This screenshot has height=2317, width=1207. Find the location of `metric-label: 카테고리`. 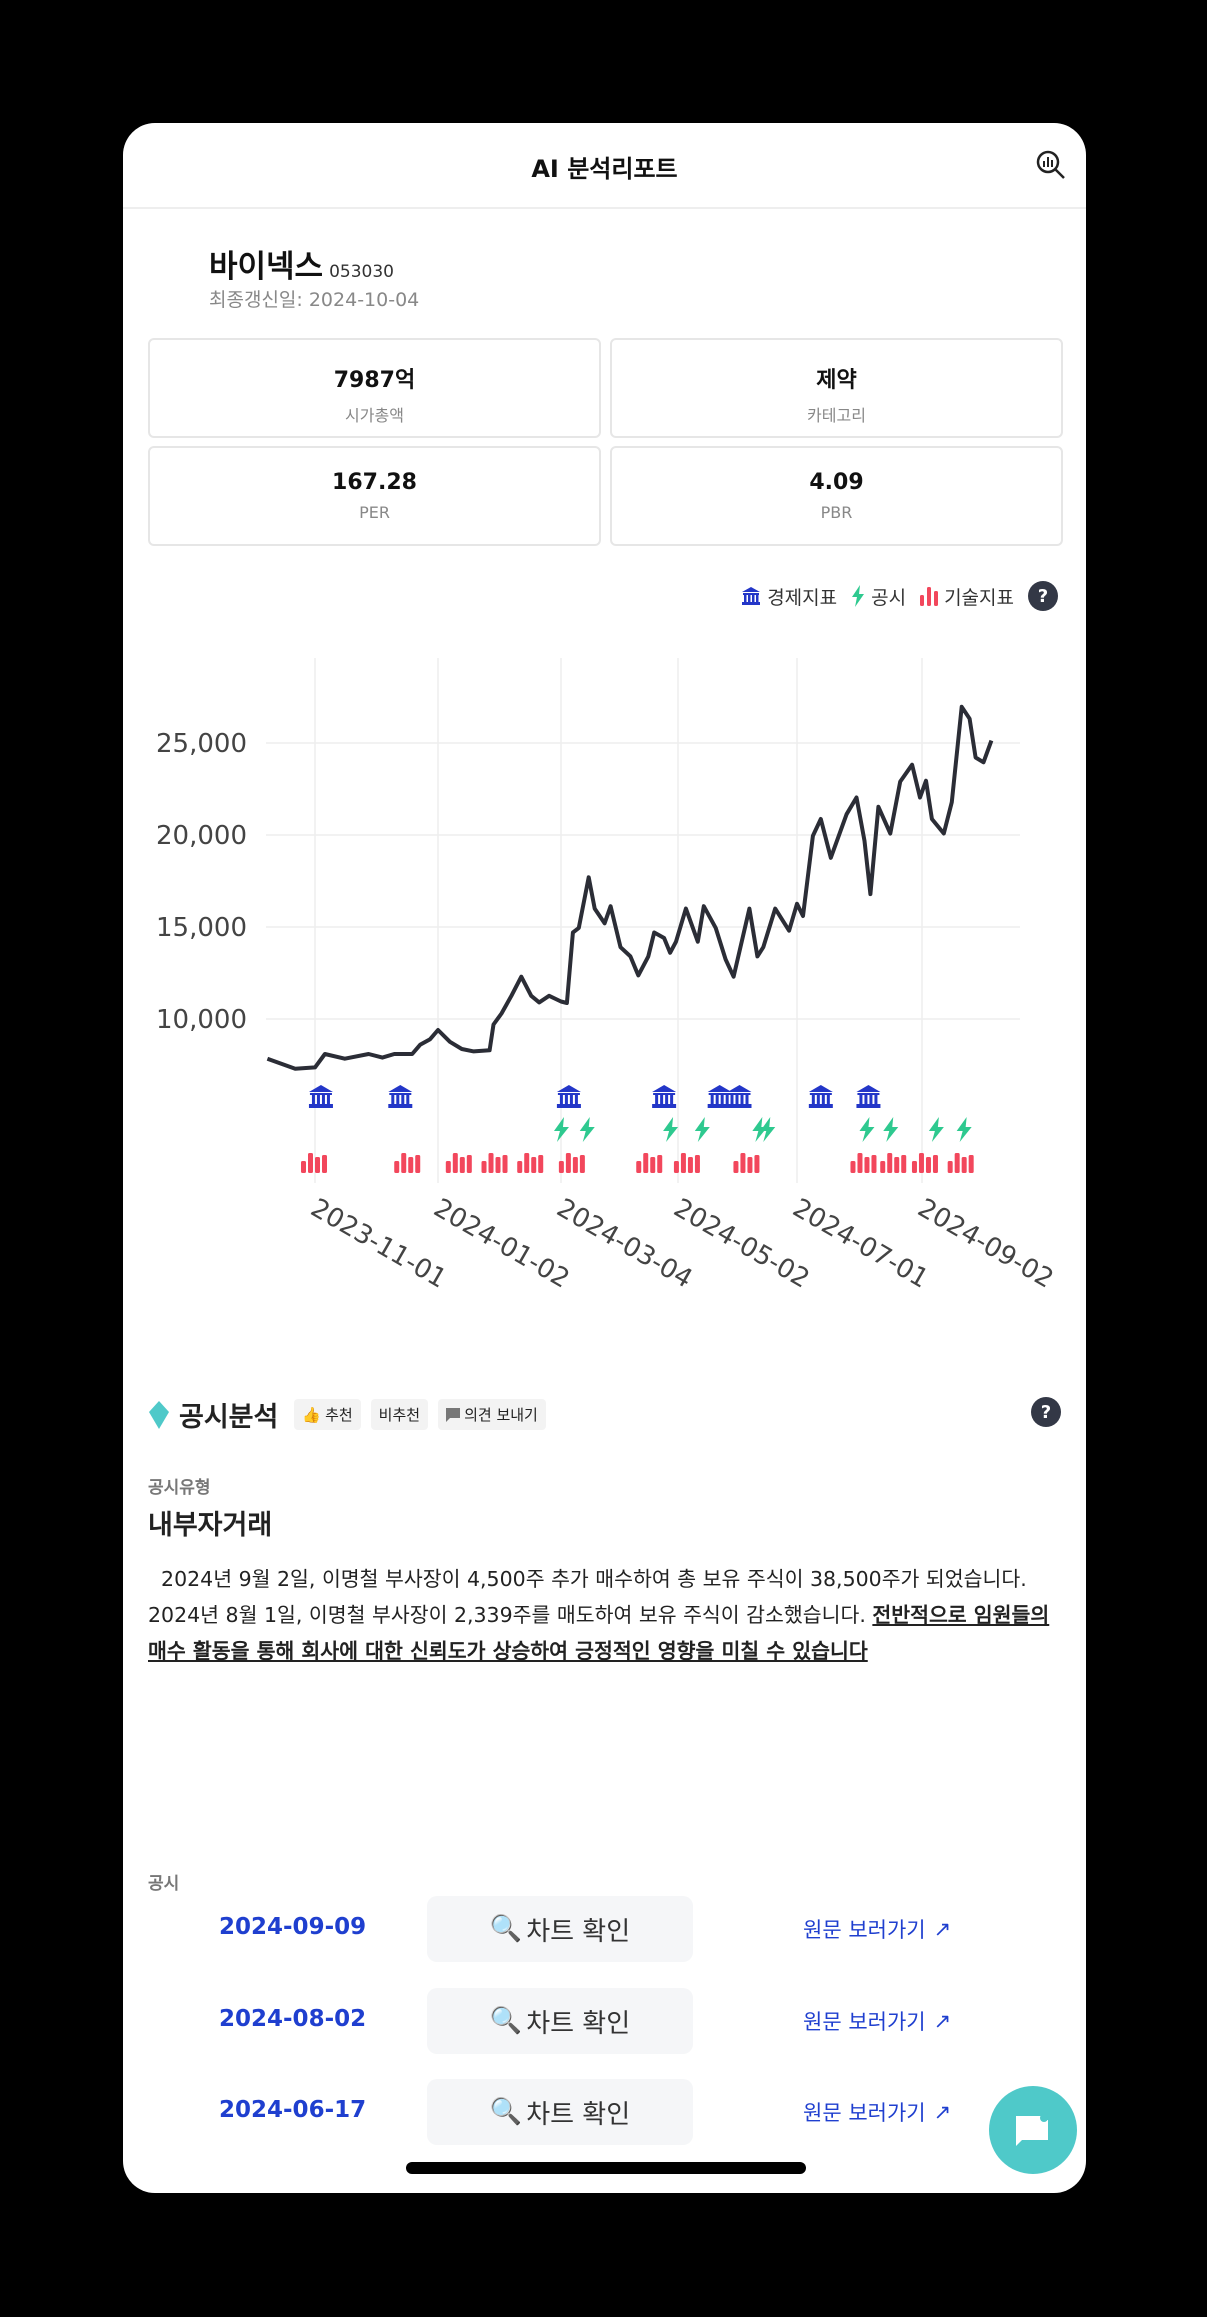

metric-label: 카테고리 is located at coordinates (836, 415).